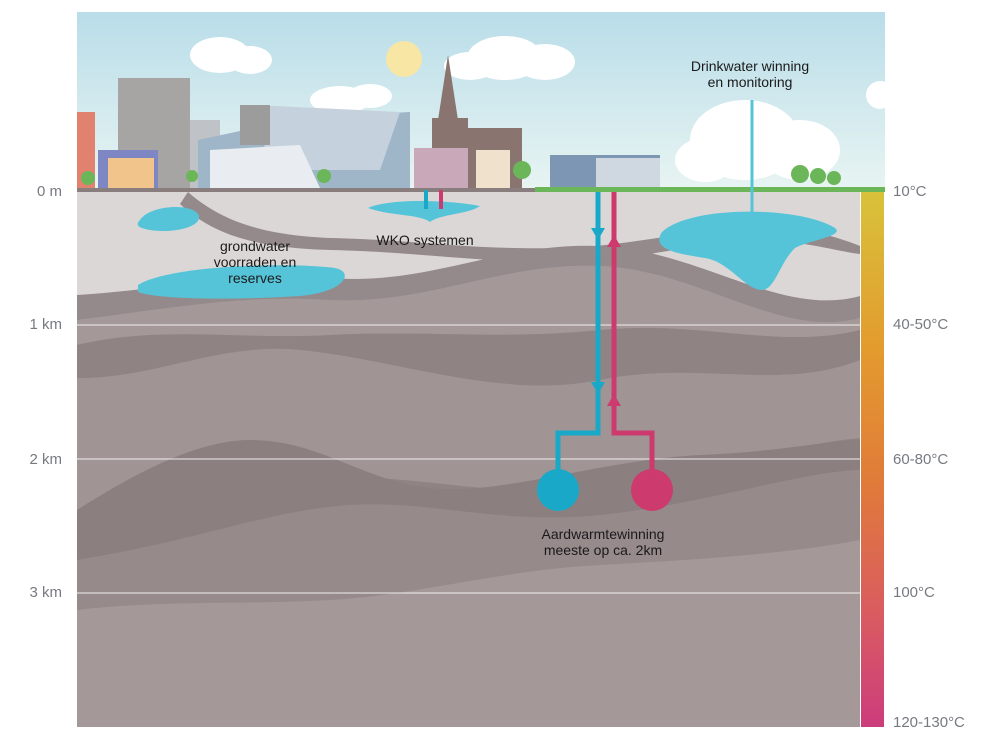  I want to click on temp-label-120-130: 120-130°C, so click(929, 722).